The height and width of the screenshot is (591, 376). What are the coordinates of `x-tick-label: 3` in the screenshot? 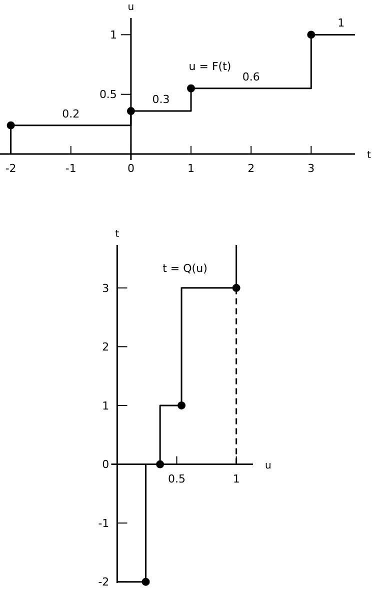 It's located at (311, 168).